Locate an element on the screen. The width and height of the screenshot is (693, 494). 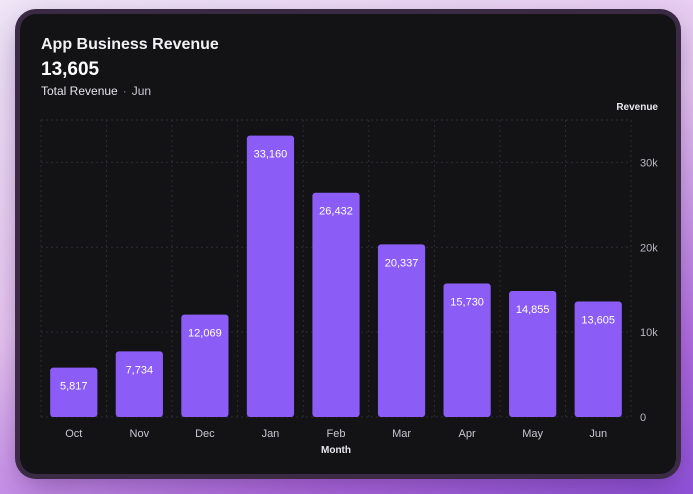
subtitle: Total Revenue · Jun is located at coordinates (96, 91).